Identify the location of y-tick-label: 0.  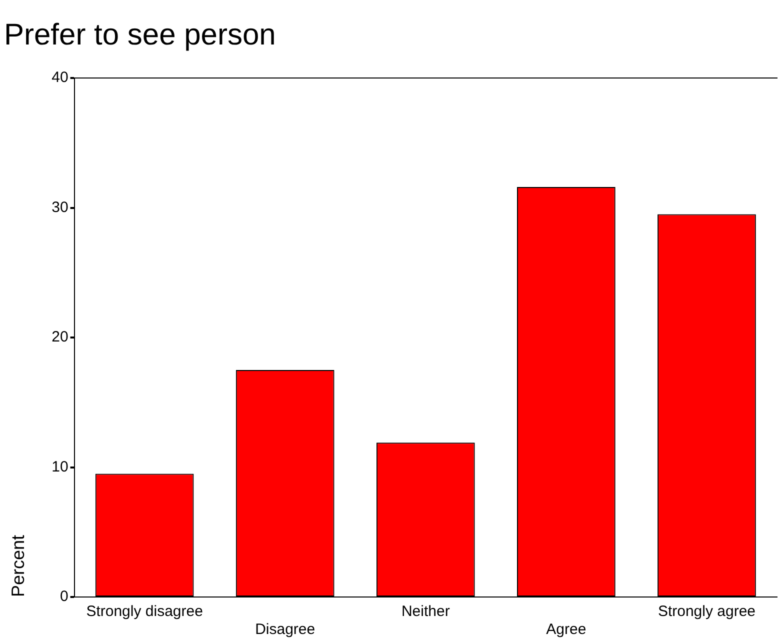
(64, 597).